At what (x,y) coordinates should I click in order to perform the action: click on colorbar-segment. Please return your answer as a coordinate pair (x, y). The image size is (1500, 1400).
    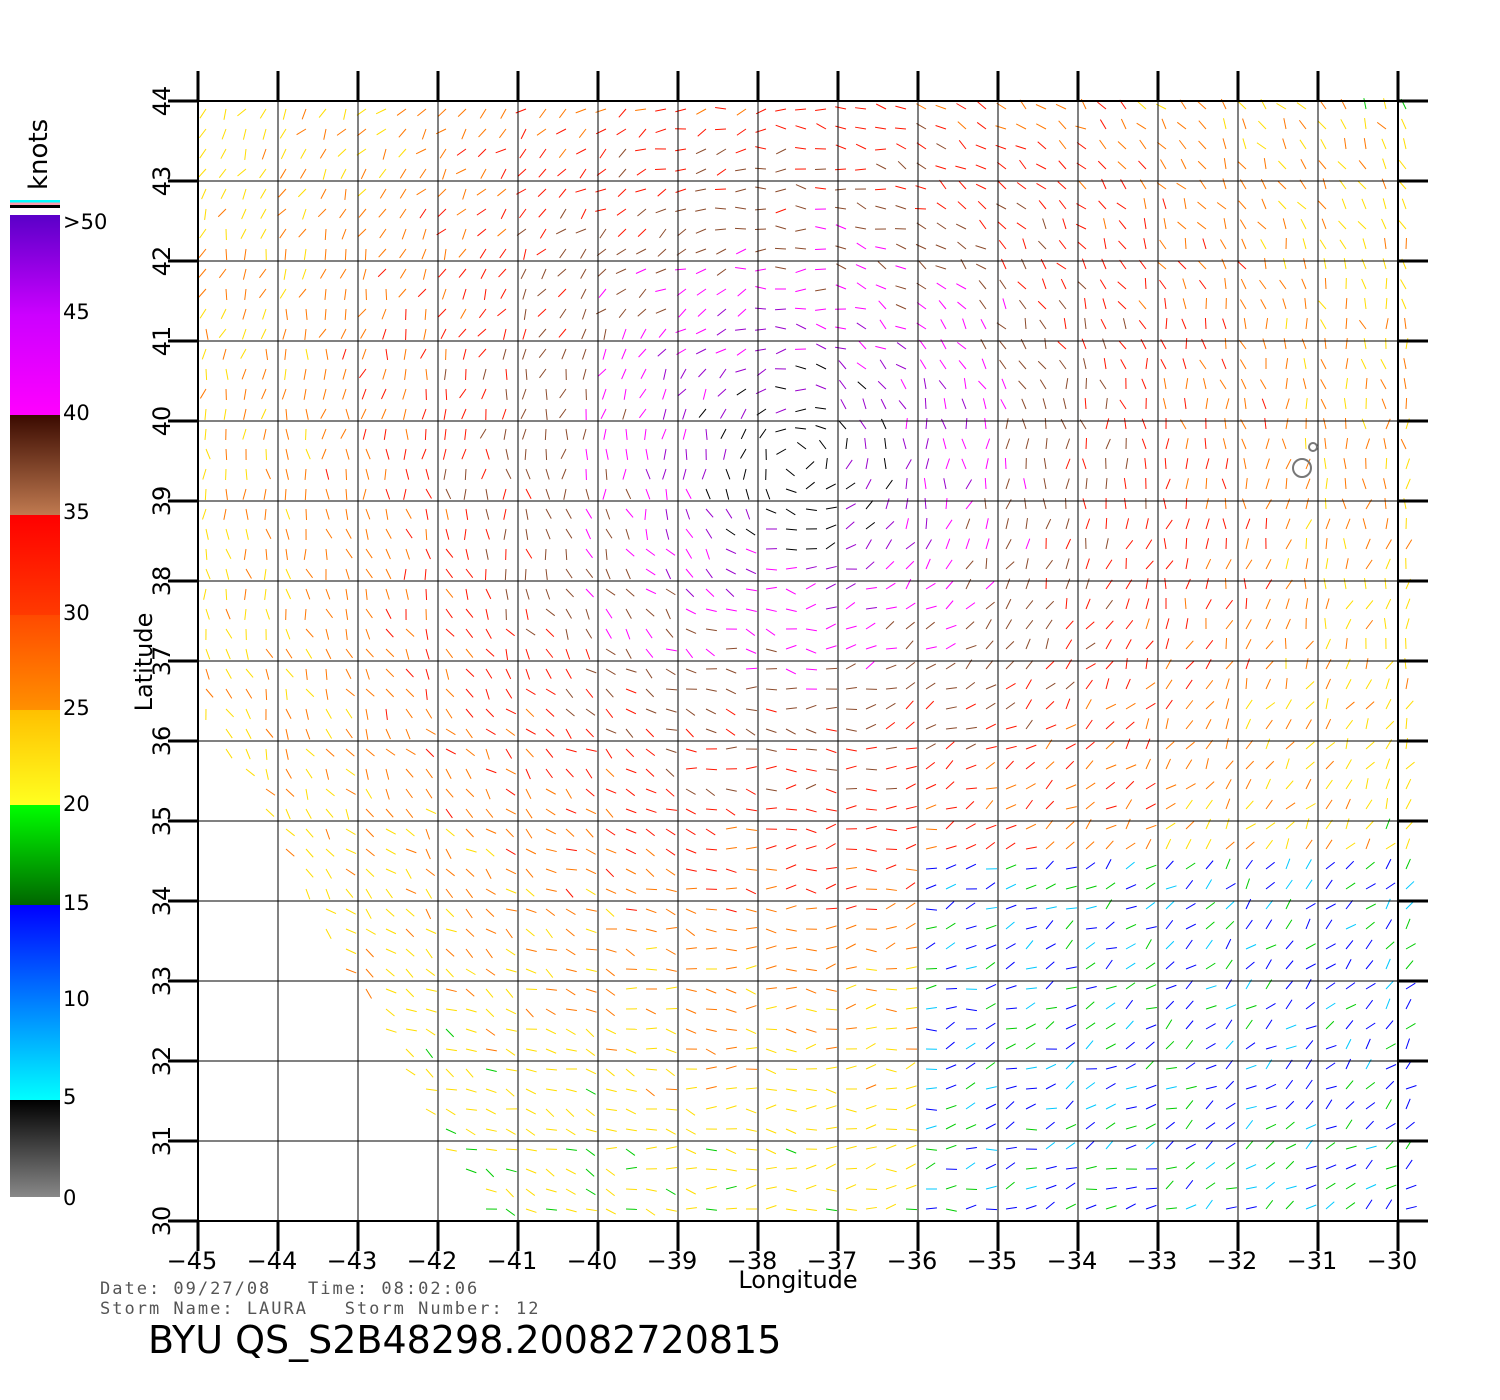
    Looking at the image, I should click on (35, 565).